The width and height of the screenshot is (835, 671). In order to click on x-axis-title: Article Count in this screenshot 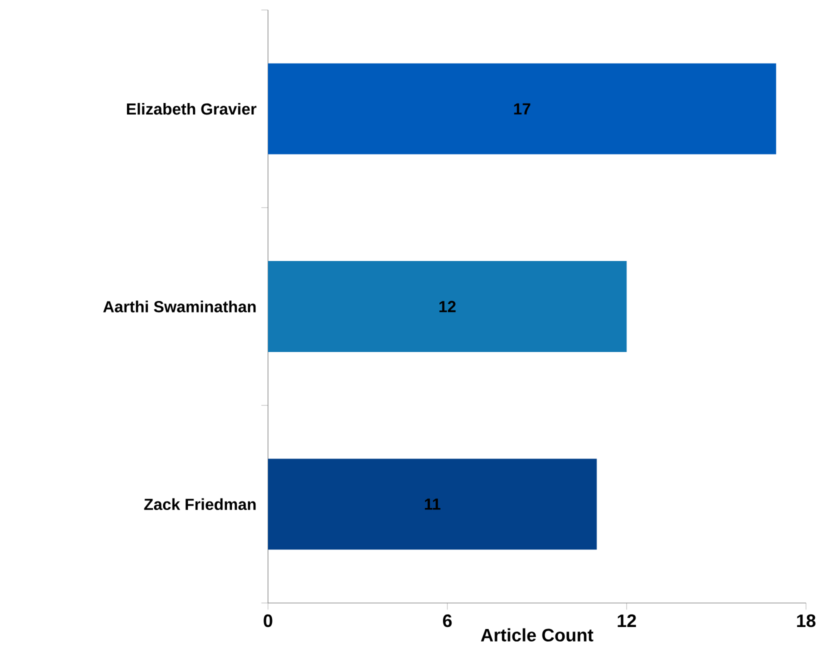, I will do `click(537, 635)`.